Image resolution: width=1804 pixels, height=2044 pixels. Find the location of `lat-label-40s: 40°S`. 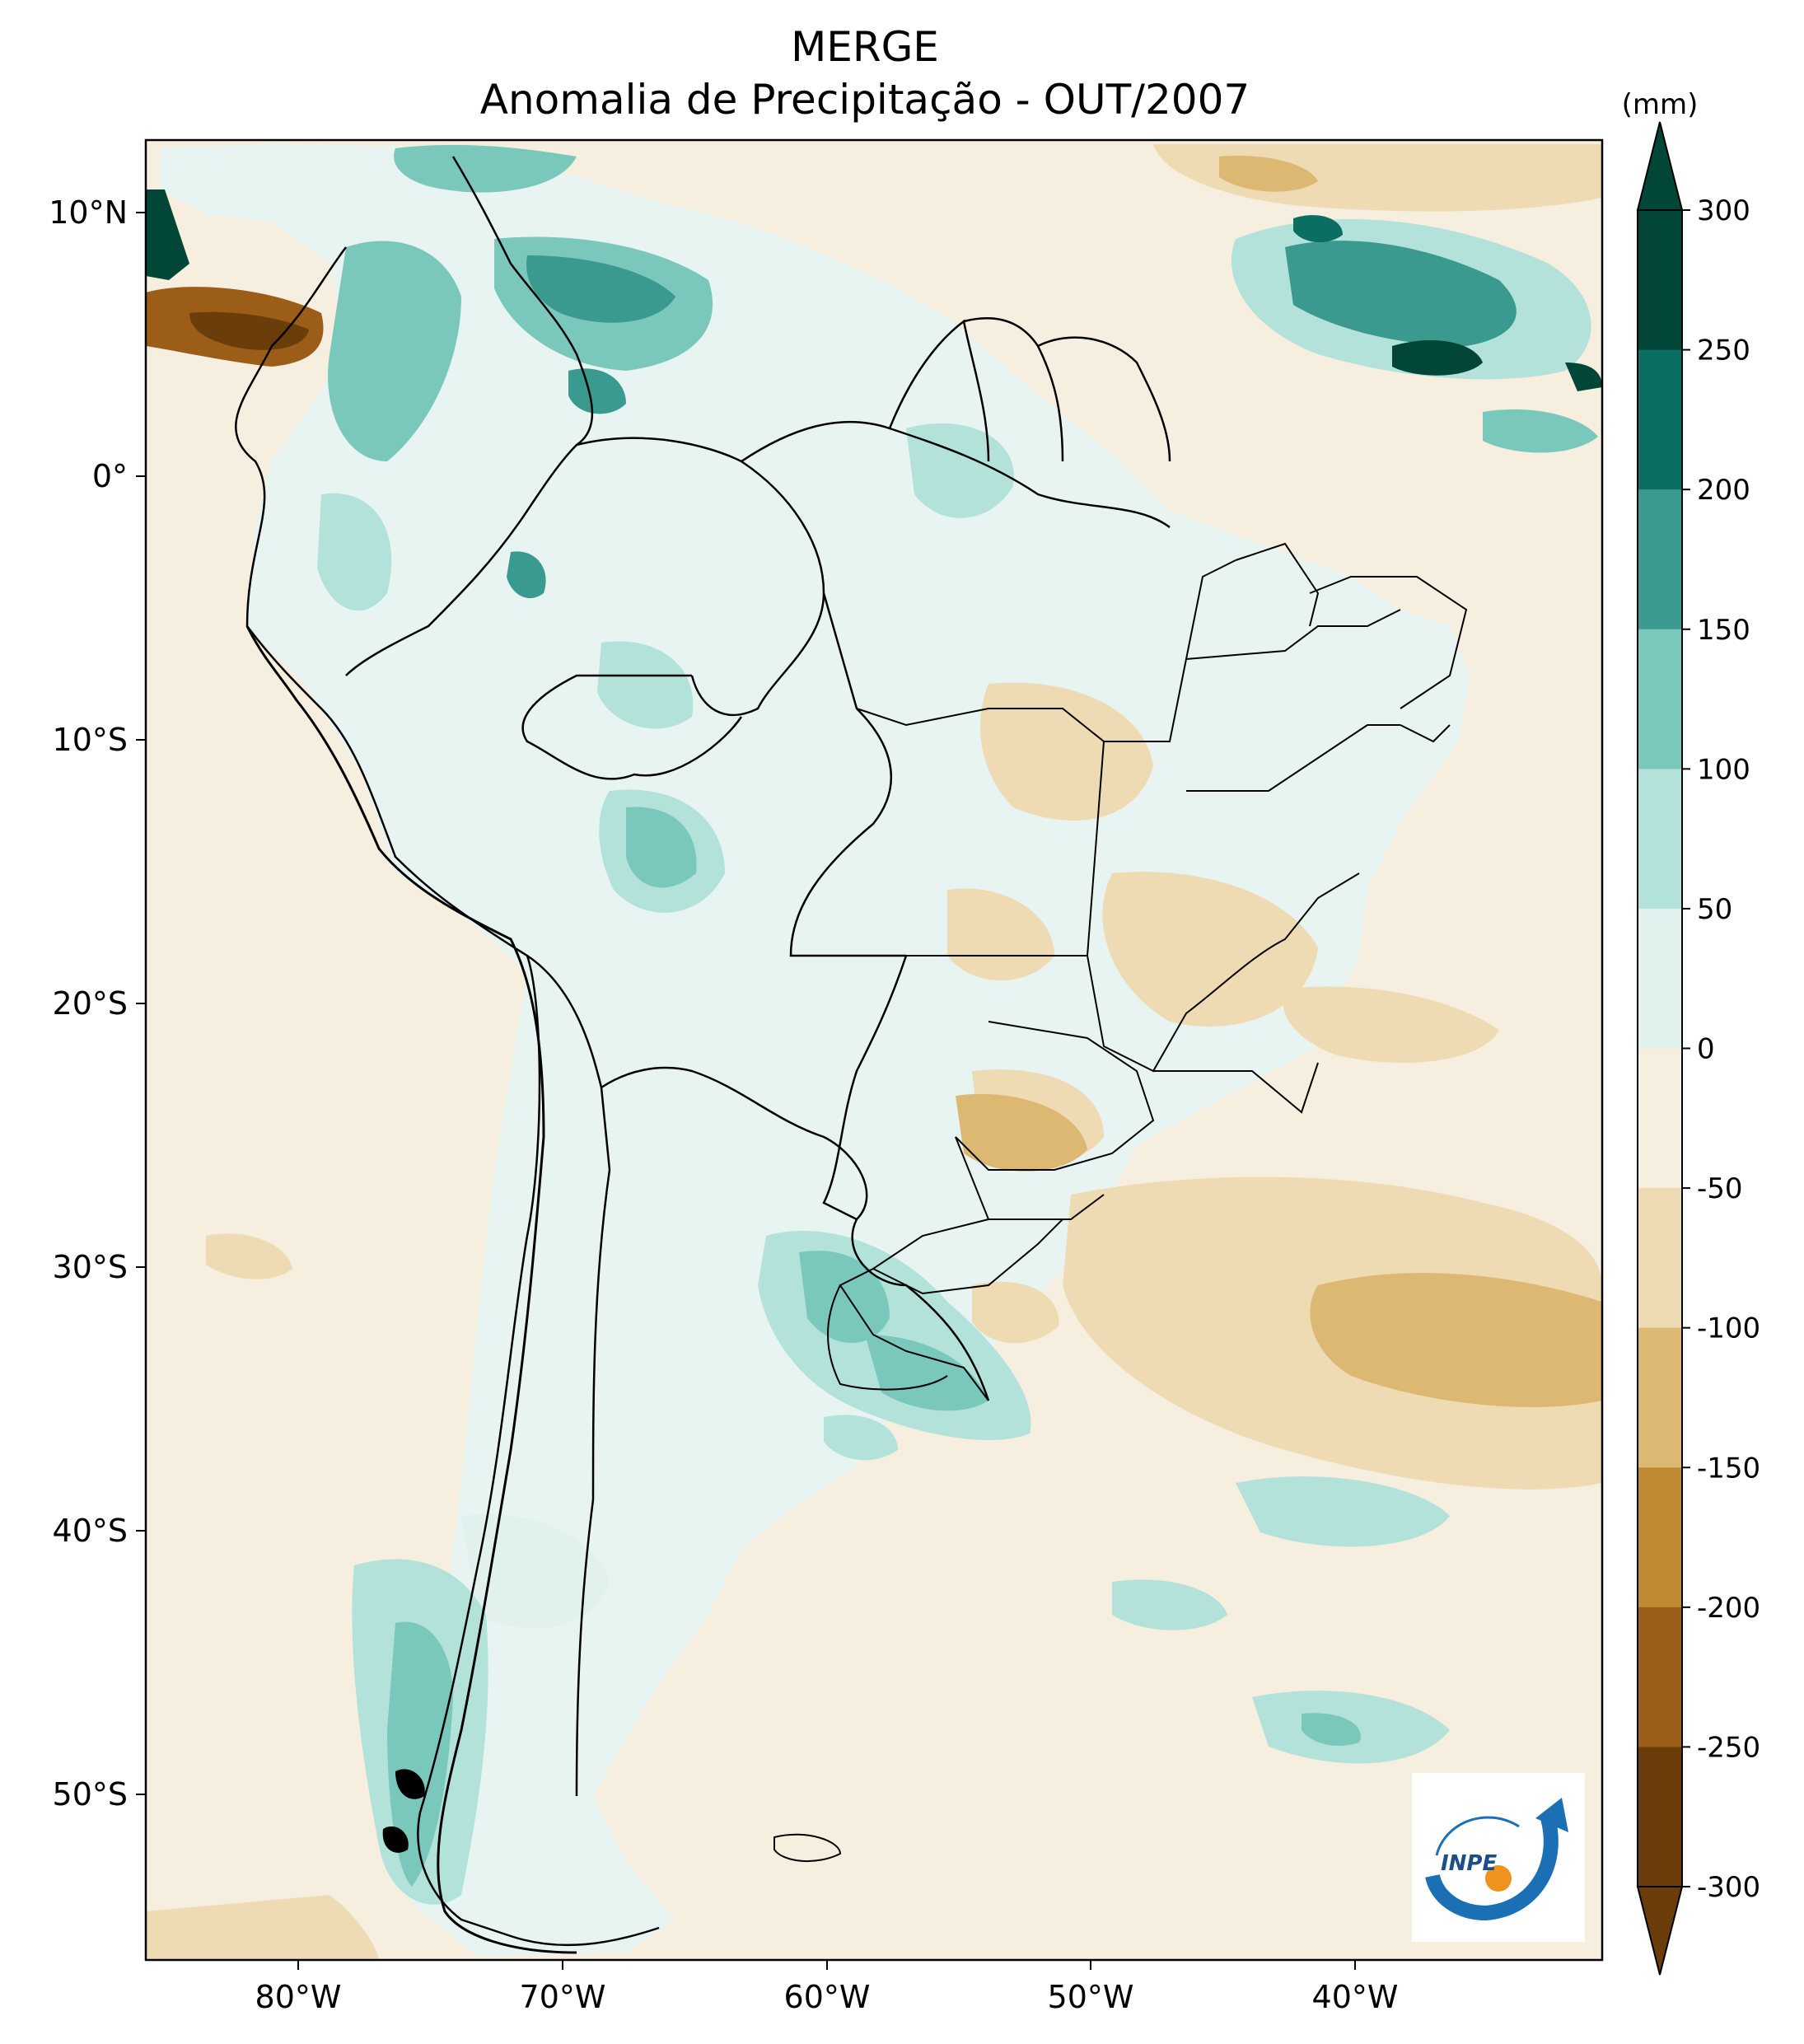

lat-label-40s: 40°S is located at coordinates (90, 1531).